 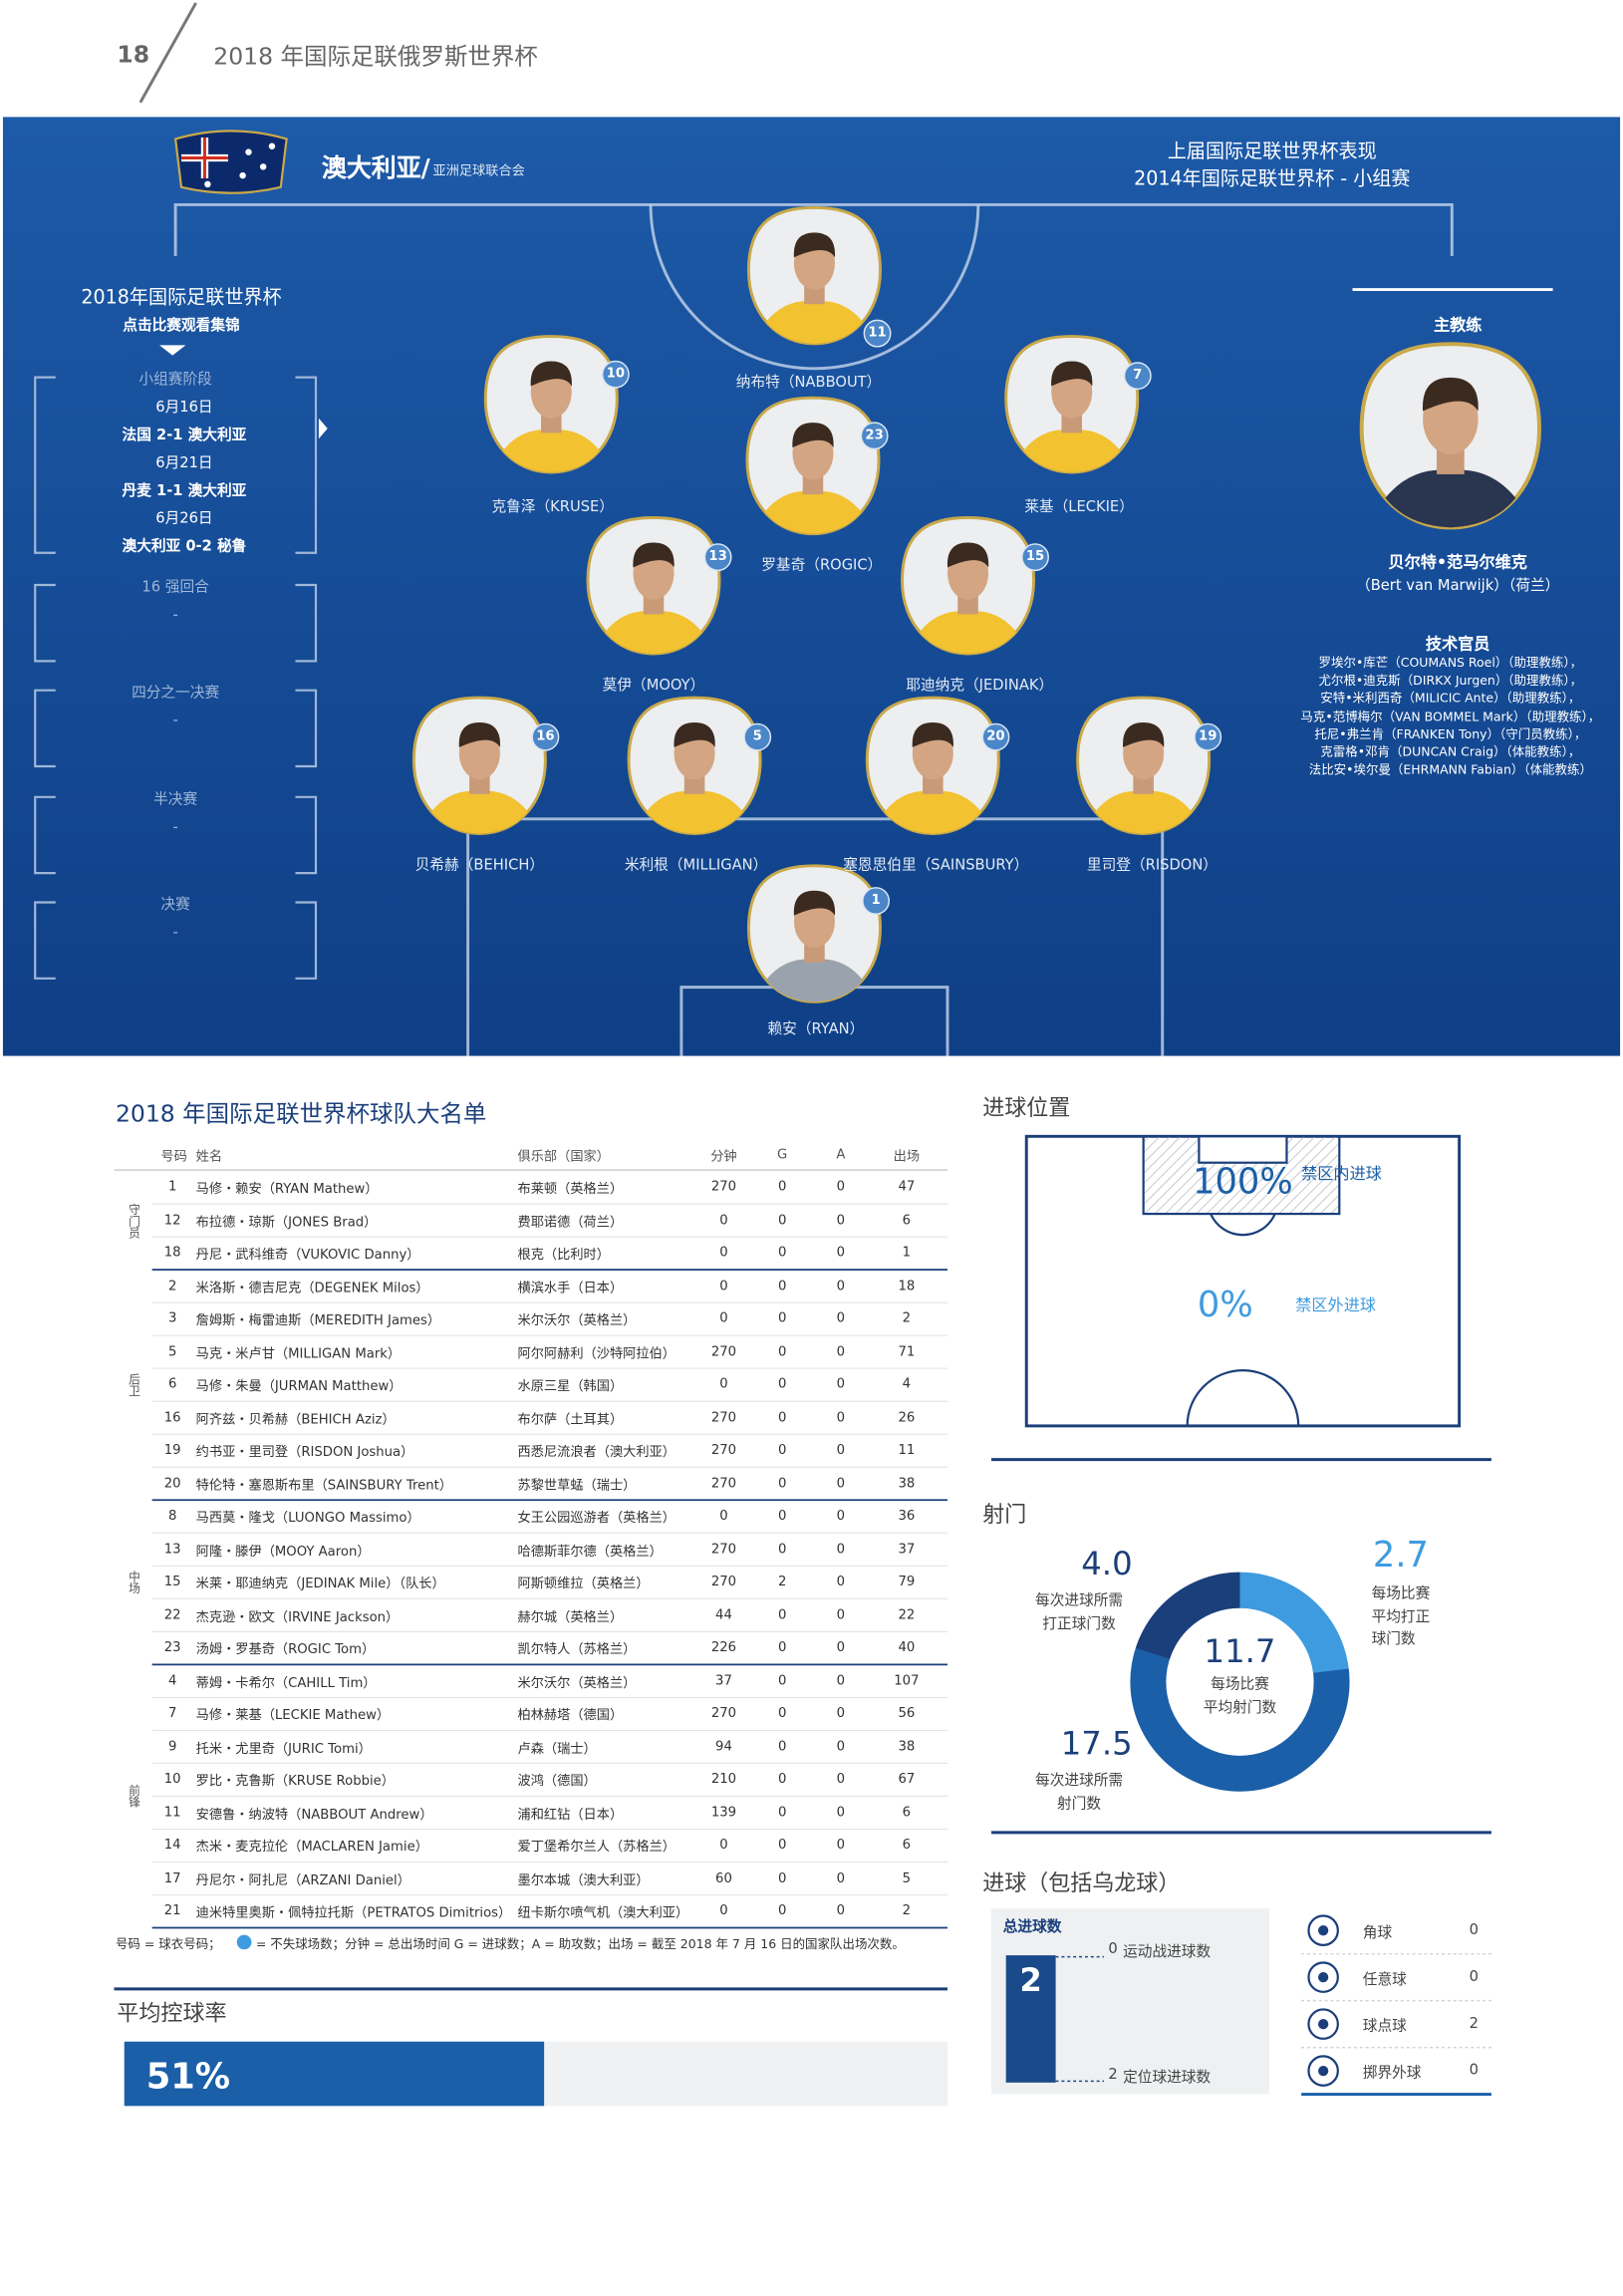 I want to click on group-label: 后卫, so click(x=134, y=1385).